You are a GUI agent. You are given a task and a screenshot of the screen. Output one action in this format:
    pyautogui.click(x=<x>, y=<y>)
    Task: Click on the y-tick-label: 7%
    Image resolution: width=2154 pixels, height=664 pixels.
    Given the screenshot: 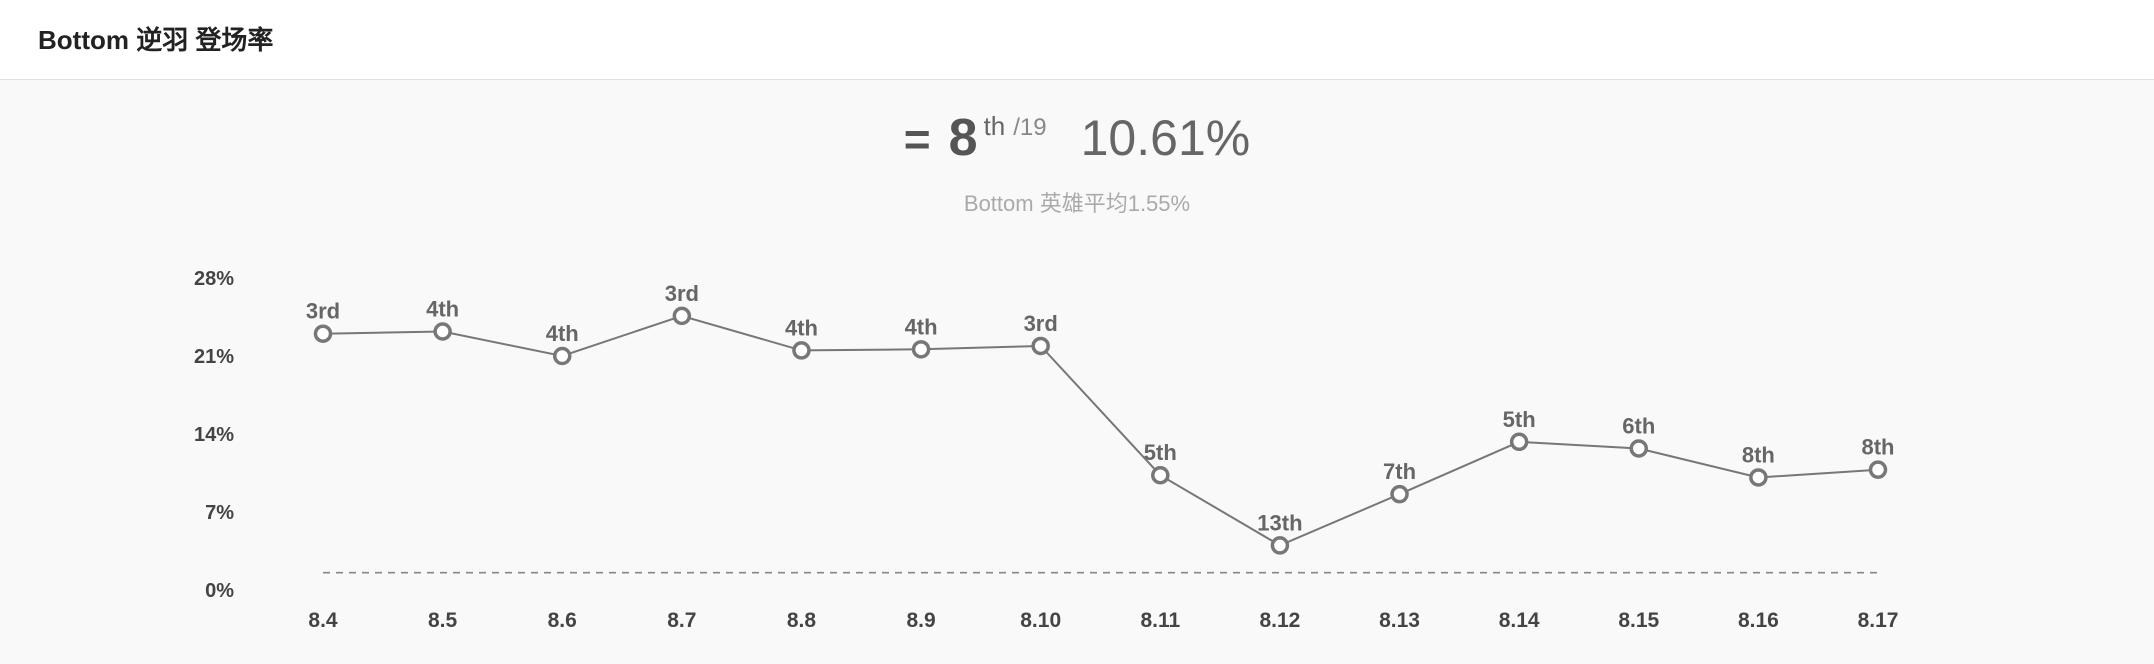 What is the action you would take?
    pyautogui.click(x=219, y=513)
    